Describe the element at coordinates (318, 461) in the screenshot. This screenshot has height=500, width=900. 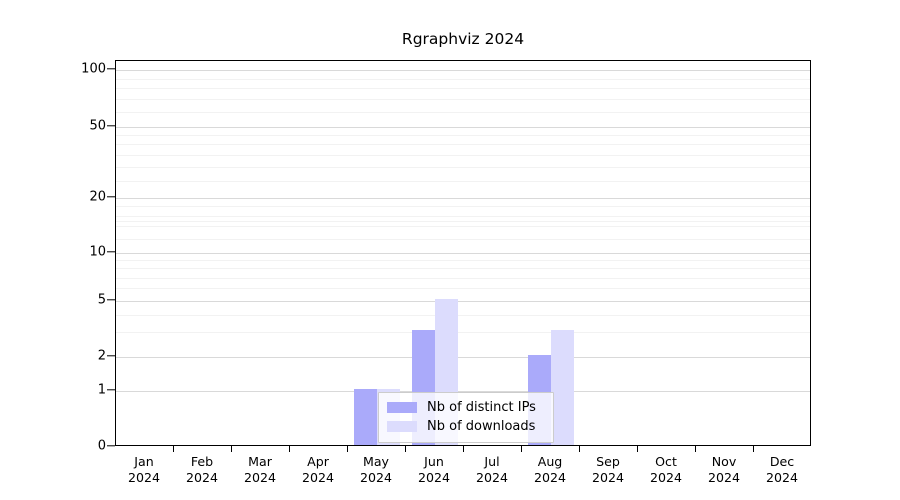
I see `x-tick-month: Apr` at that location.